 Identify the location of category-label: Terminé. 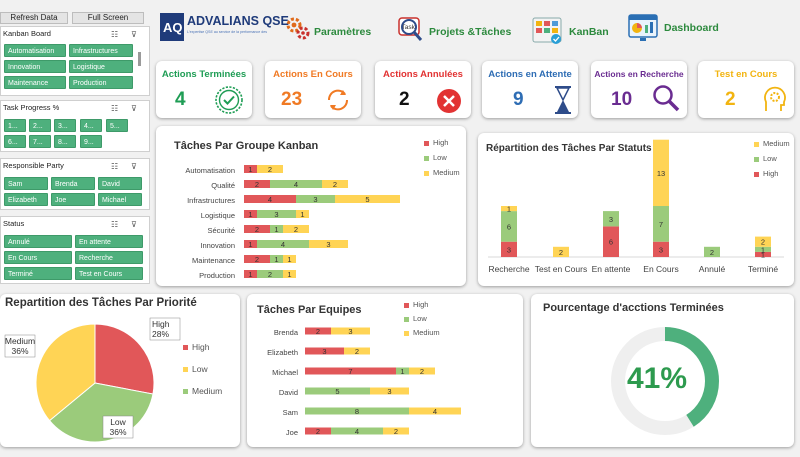
(763, 269).